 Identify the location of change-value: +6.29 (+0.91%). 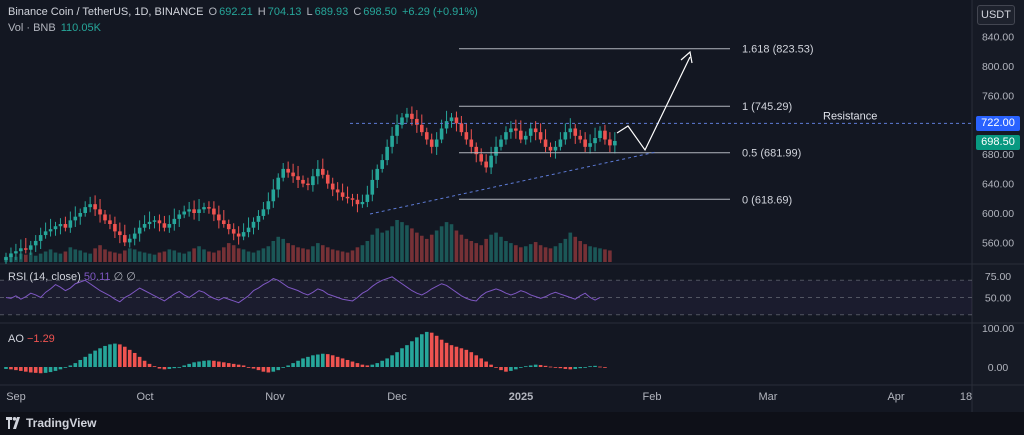
(439, 12).